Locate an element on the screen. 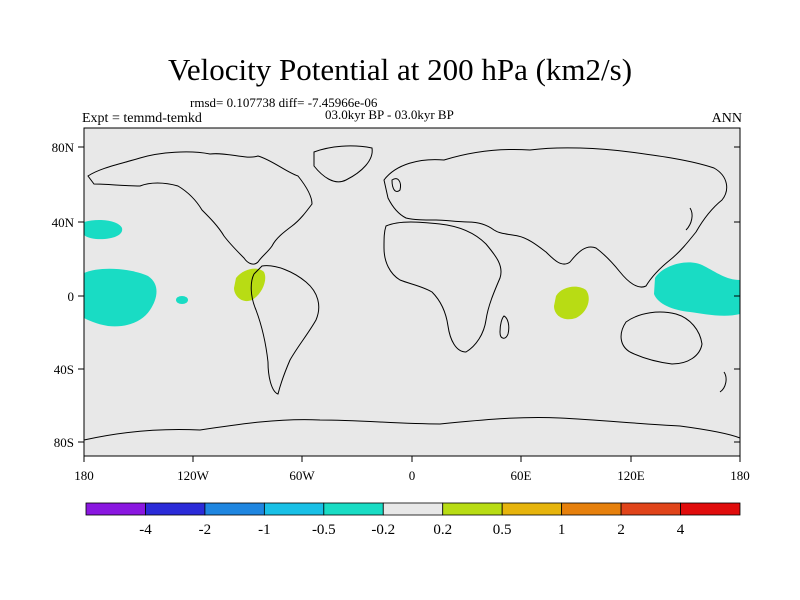 The width and height of the screenshot is (800, 600). coast-uk is located at coordinates (396, 185).